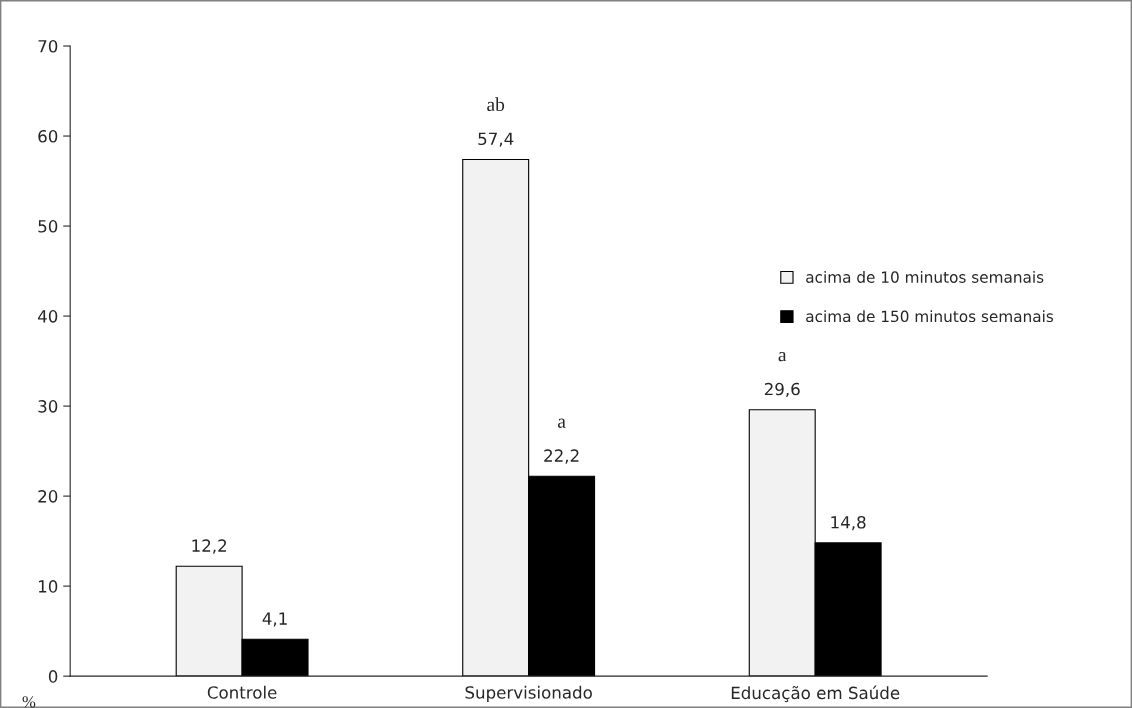  What do you see at coordinates (48, 406) in the screenshot?
I see `y-tick-label: 30` at bounding box center [48, 406].